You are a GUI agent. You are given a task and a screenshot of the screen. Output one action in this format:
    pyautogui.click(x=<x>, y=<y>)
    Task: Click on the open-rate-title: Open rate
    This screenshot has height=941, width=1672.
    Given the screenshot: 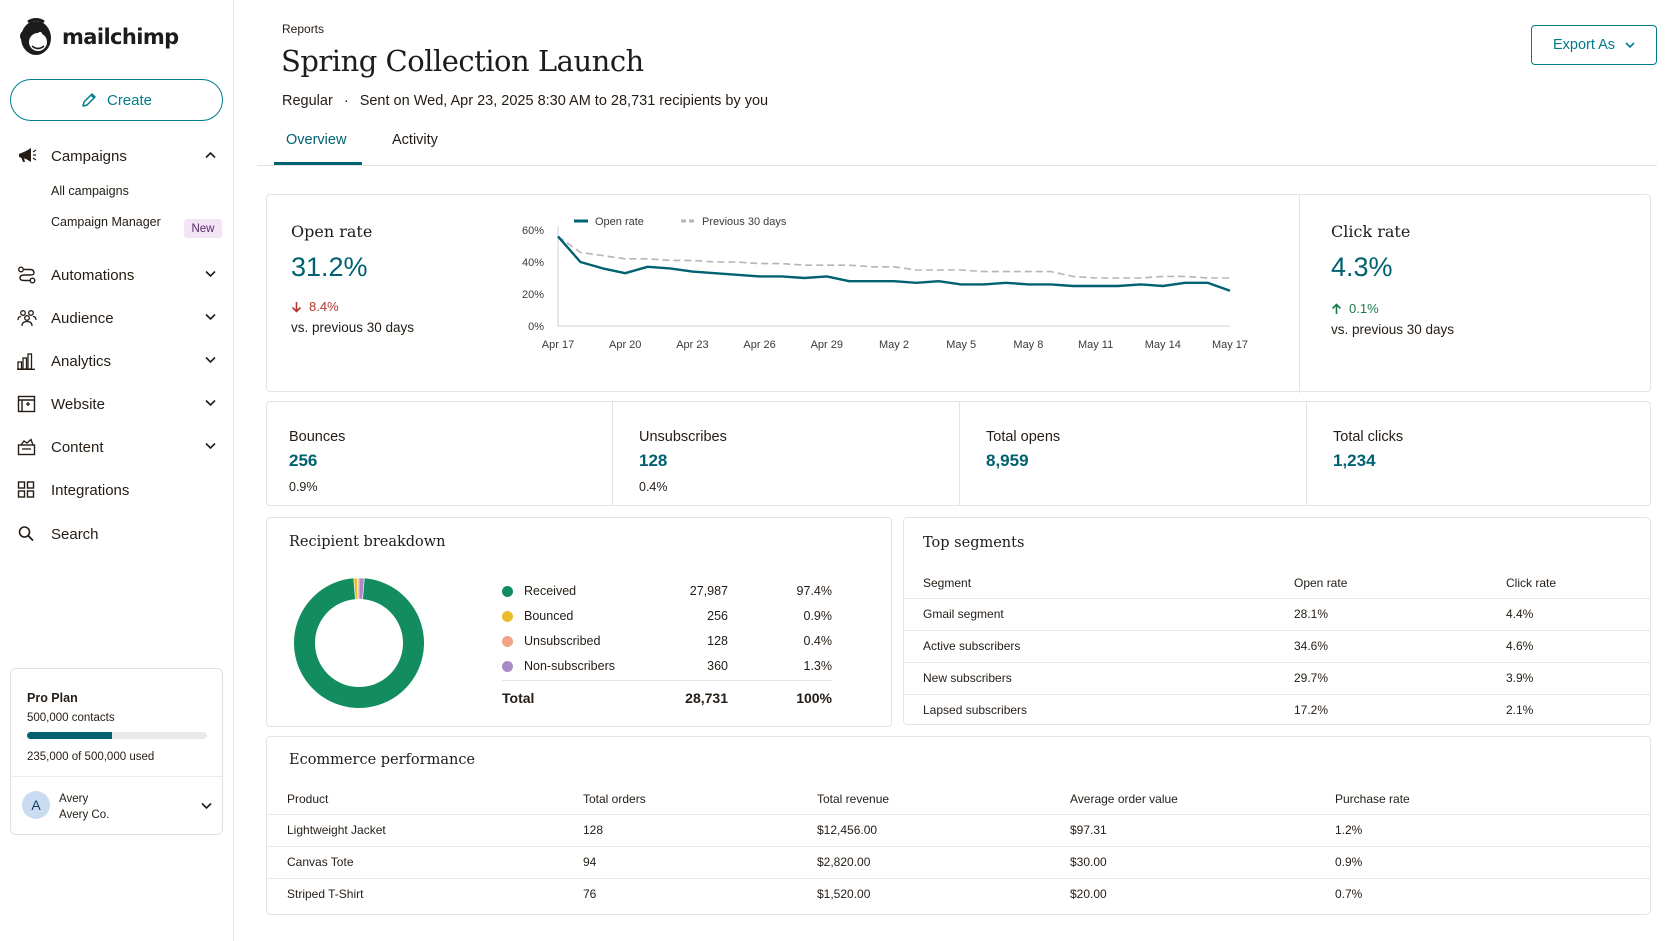 What is the action you would take?
    pyautogui.click(x=332, y=231)
    